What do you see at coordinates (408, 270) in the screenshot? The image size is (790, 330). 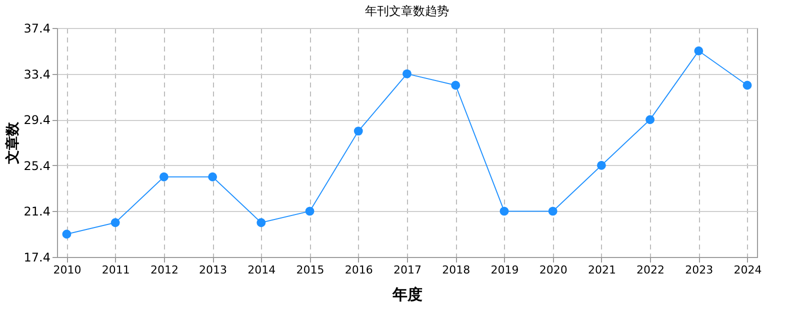 I see `x-tick-label: 2017` at bounding box center [408, 270].